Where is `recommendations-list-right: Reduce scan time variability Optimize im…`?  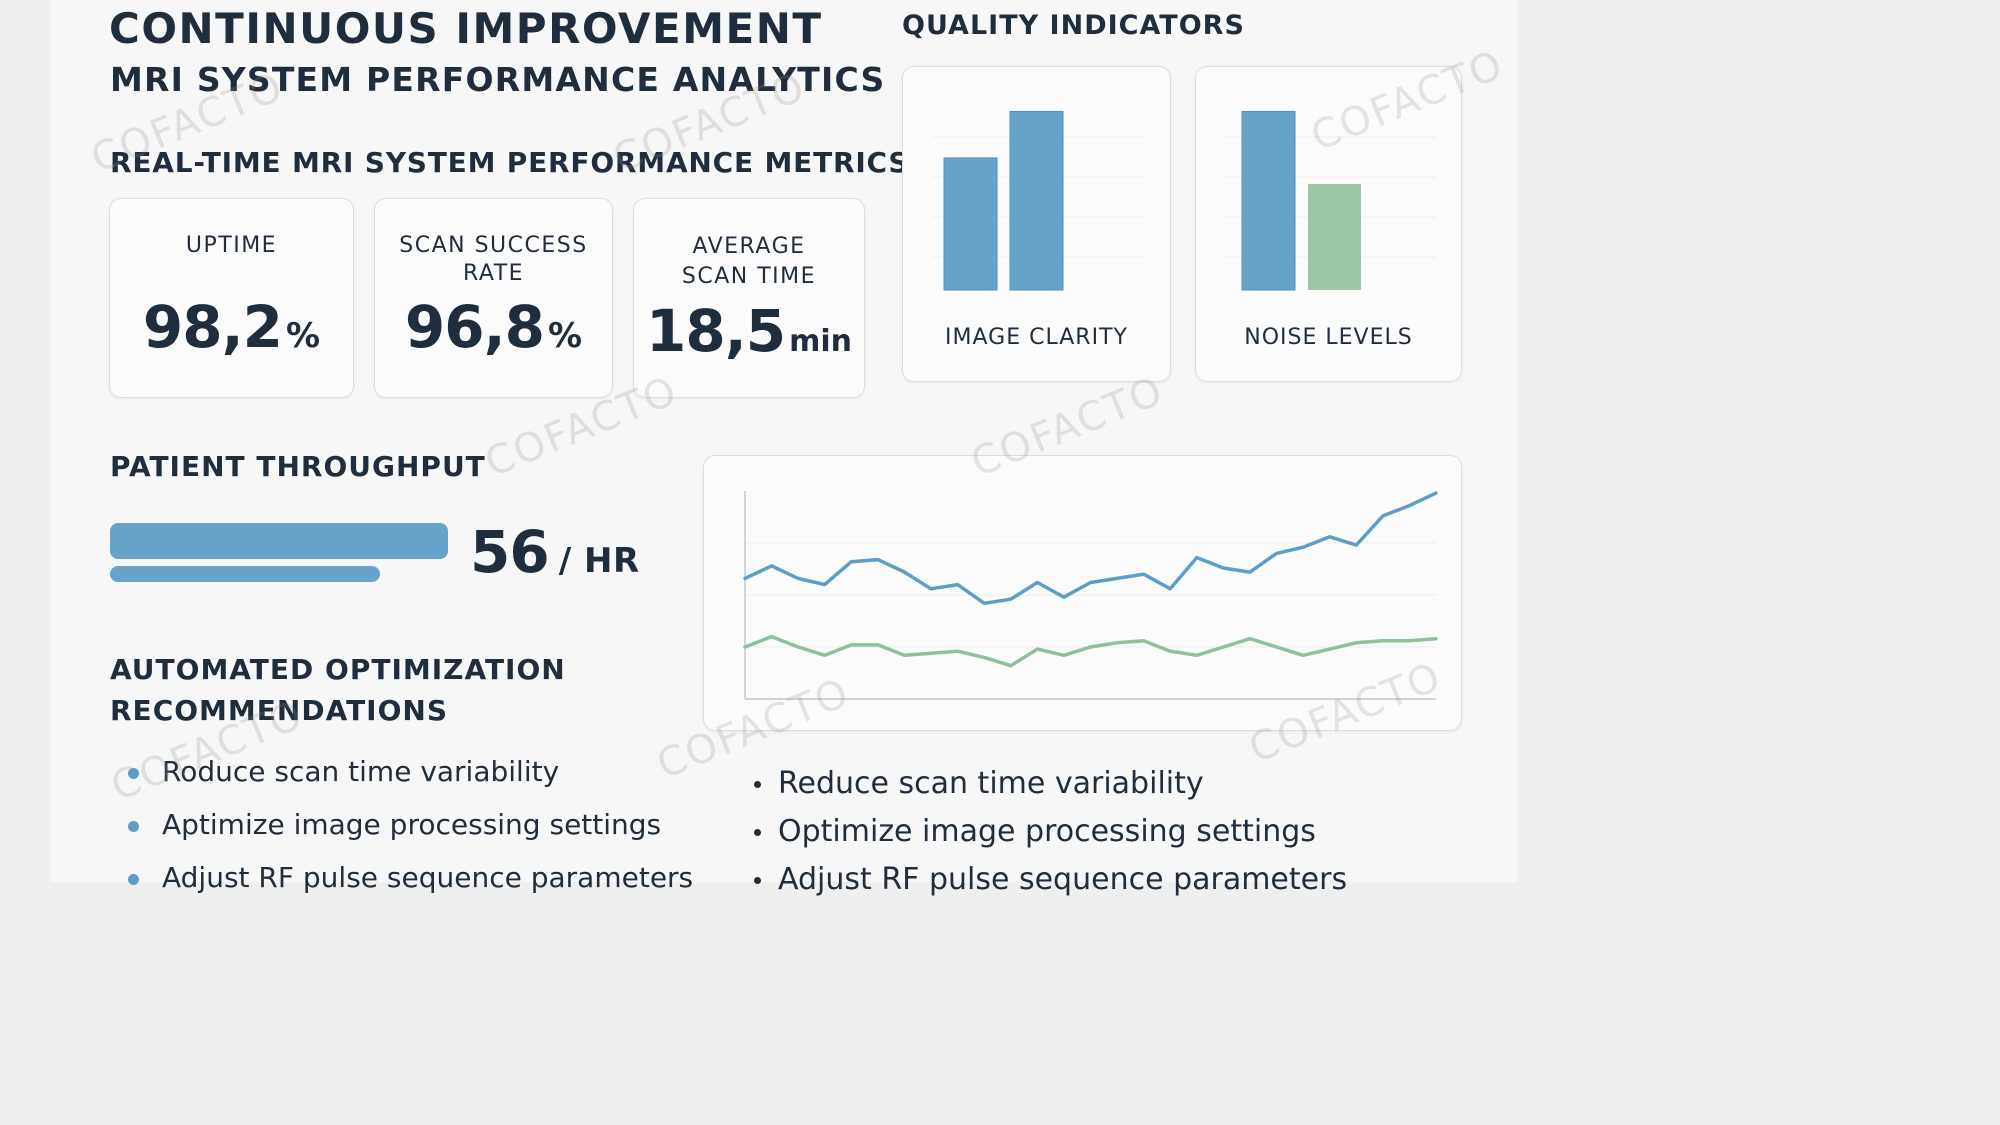
recommendations-list-right: Reduce scan time variability Optimize im… is located at coordinates (1047, 838).